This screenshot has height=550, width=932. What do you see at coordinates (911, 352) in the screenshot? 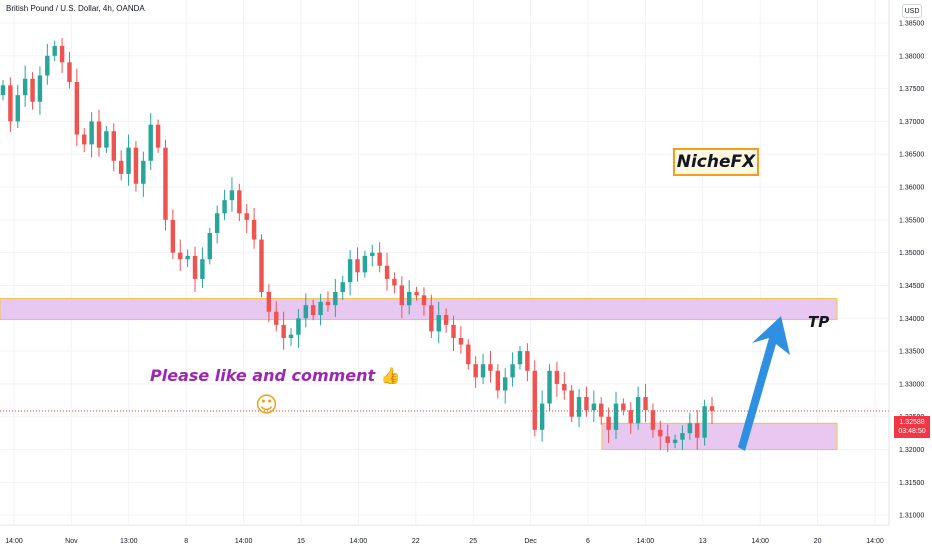
I see `price-tick: 1.33500` at bounding box center [911, 352].